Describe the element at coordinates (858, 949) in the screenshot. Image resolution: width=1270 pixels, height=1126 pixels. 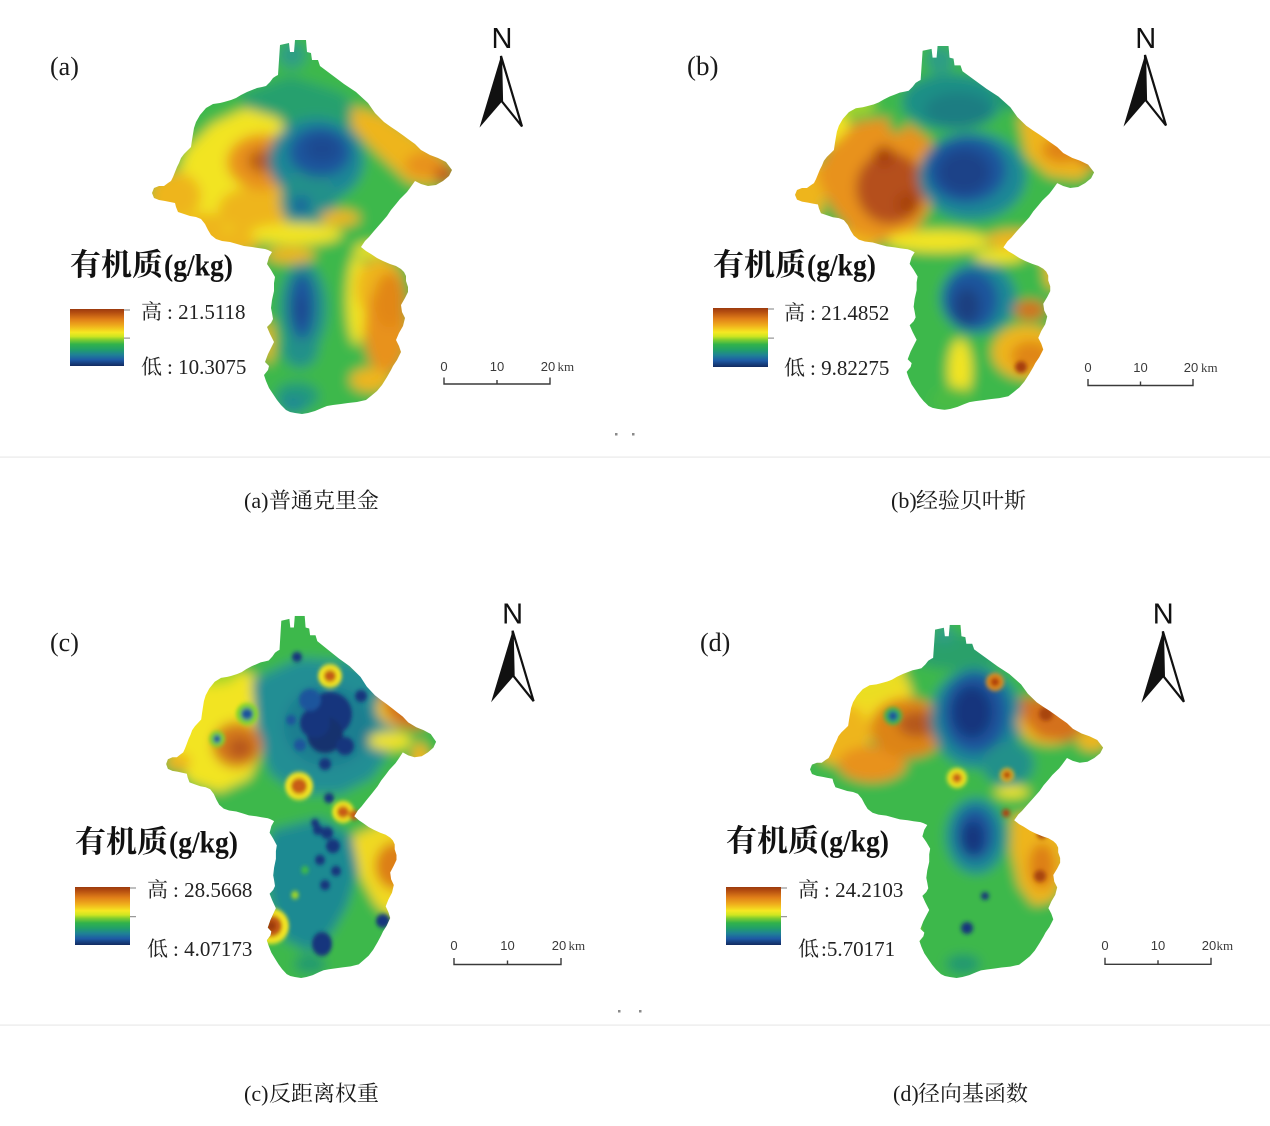
I see `svg-text: :5.70171` at that location.